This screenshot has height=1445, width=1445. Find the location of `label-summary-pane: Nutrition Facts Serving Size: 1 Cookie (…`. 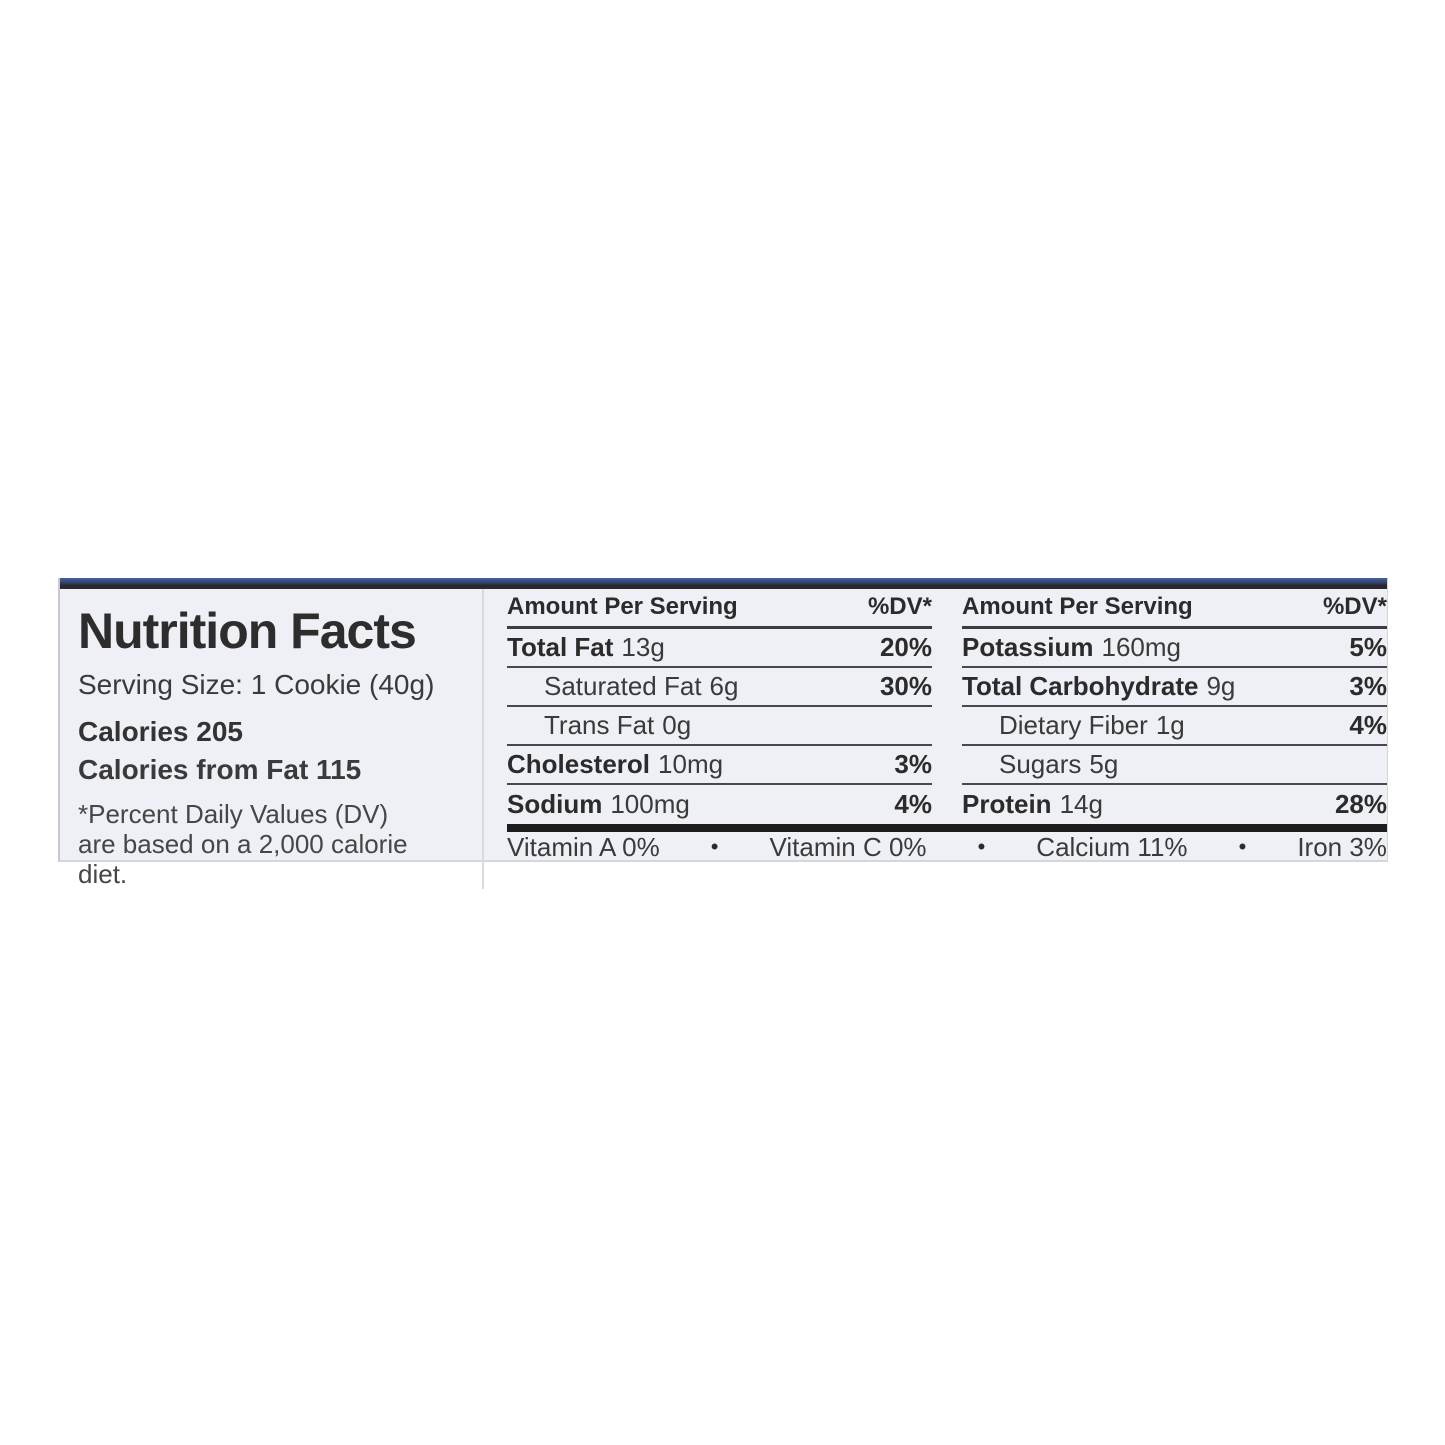

label-summary-pane: Nutrition Facts Serving Size: 1 Cookie (… is located at coordinates (272, 739).